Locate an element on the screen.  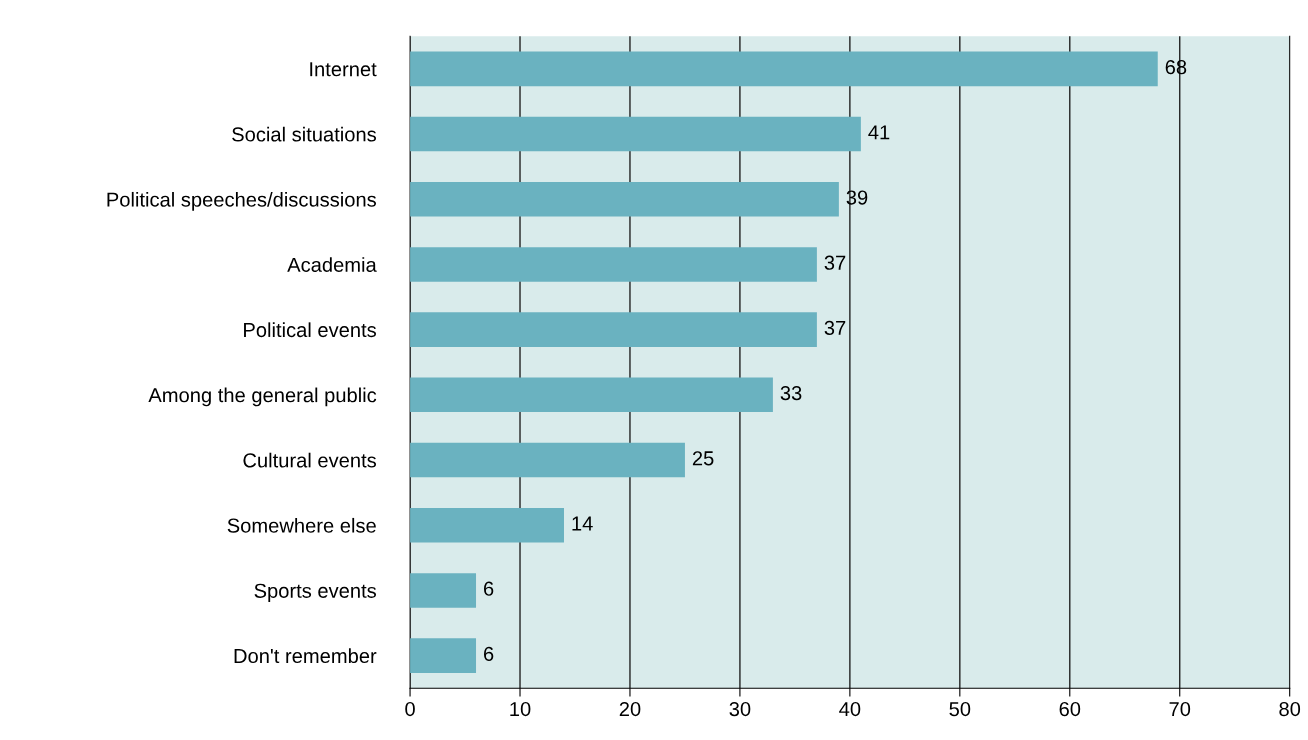
data-label: 14 is located at coordinates (582, 523).